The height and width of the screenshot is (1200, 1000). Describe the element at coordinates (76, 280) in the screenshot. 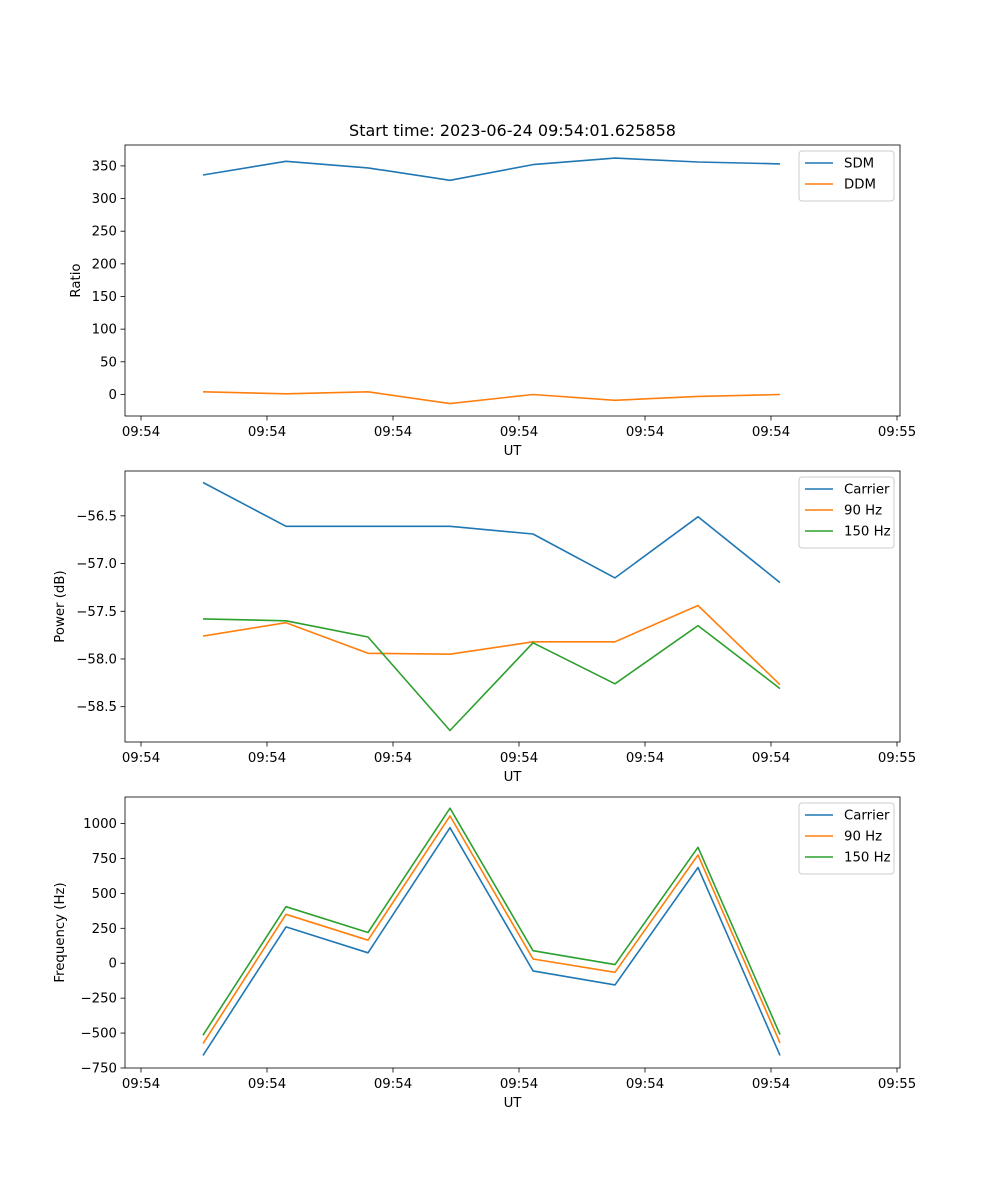

I see `y-axis-label: Ratio` at that location.